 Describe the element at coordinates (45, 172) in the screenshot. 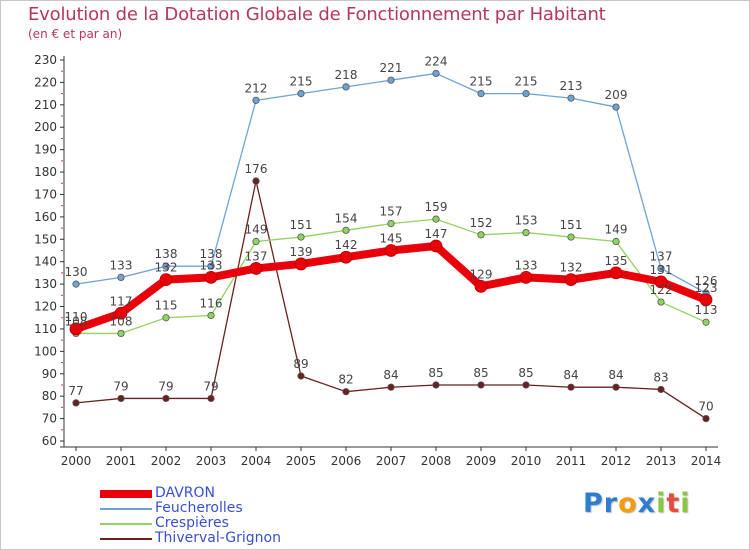

I see `y-tick-label: 180` at that location.